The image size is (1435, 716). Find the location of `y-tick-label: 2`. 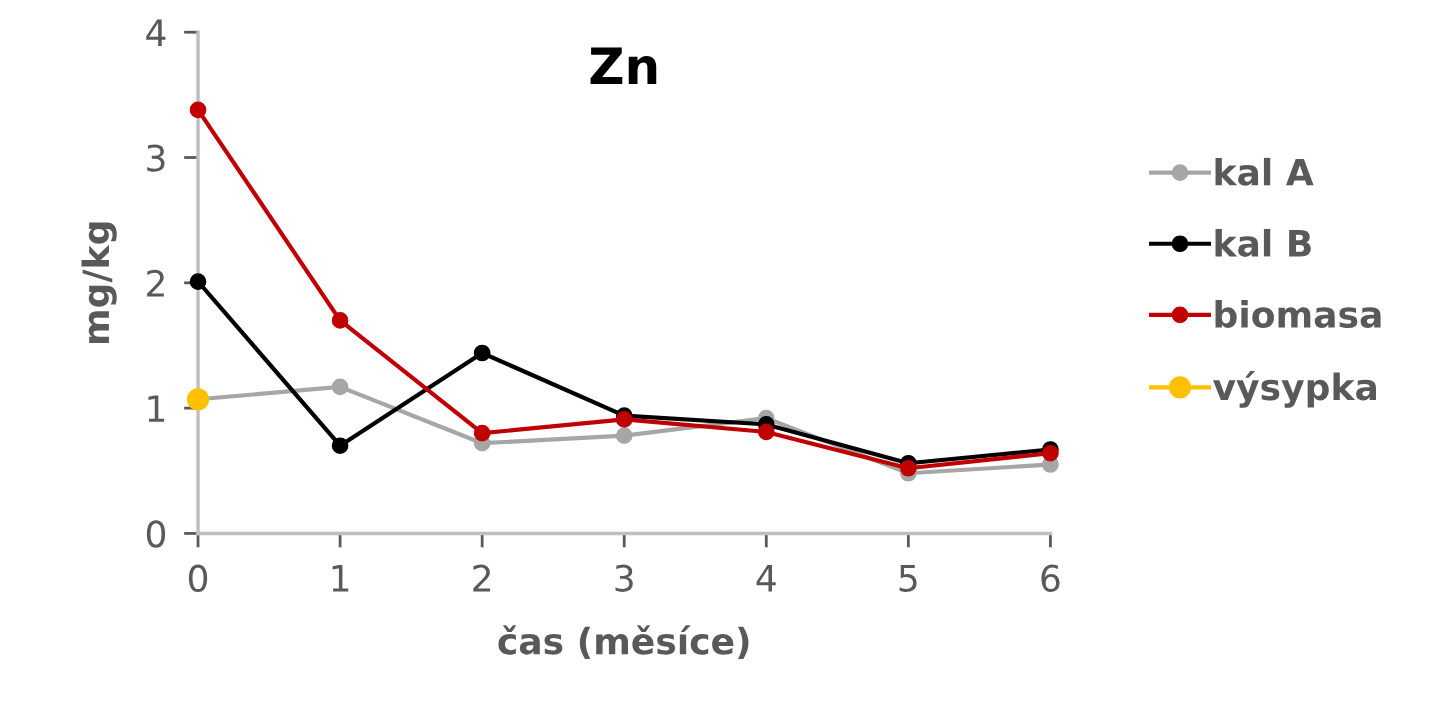

y-tick-label: 2 is located at coordinates (155, 283).